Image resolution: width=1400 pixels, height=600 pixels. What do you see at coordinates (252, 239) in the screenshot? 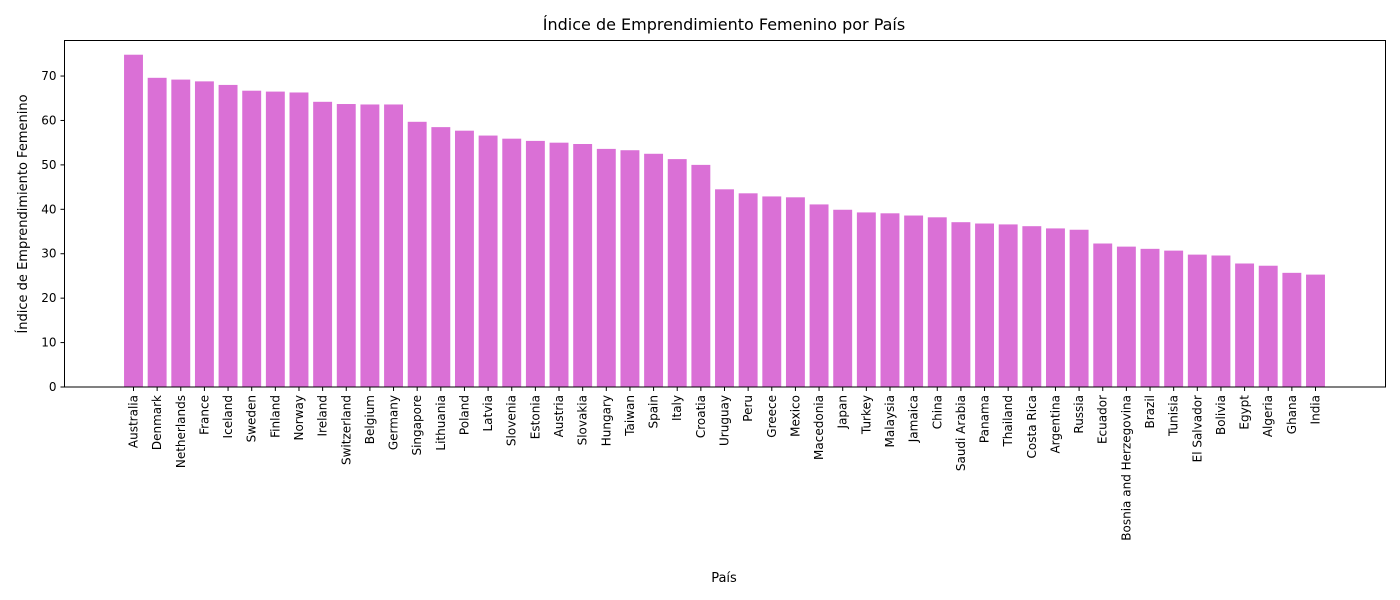
I see `bar-sweden` at bounding box center [252, 239].